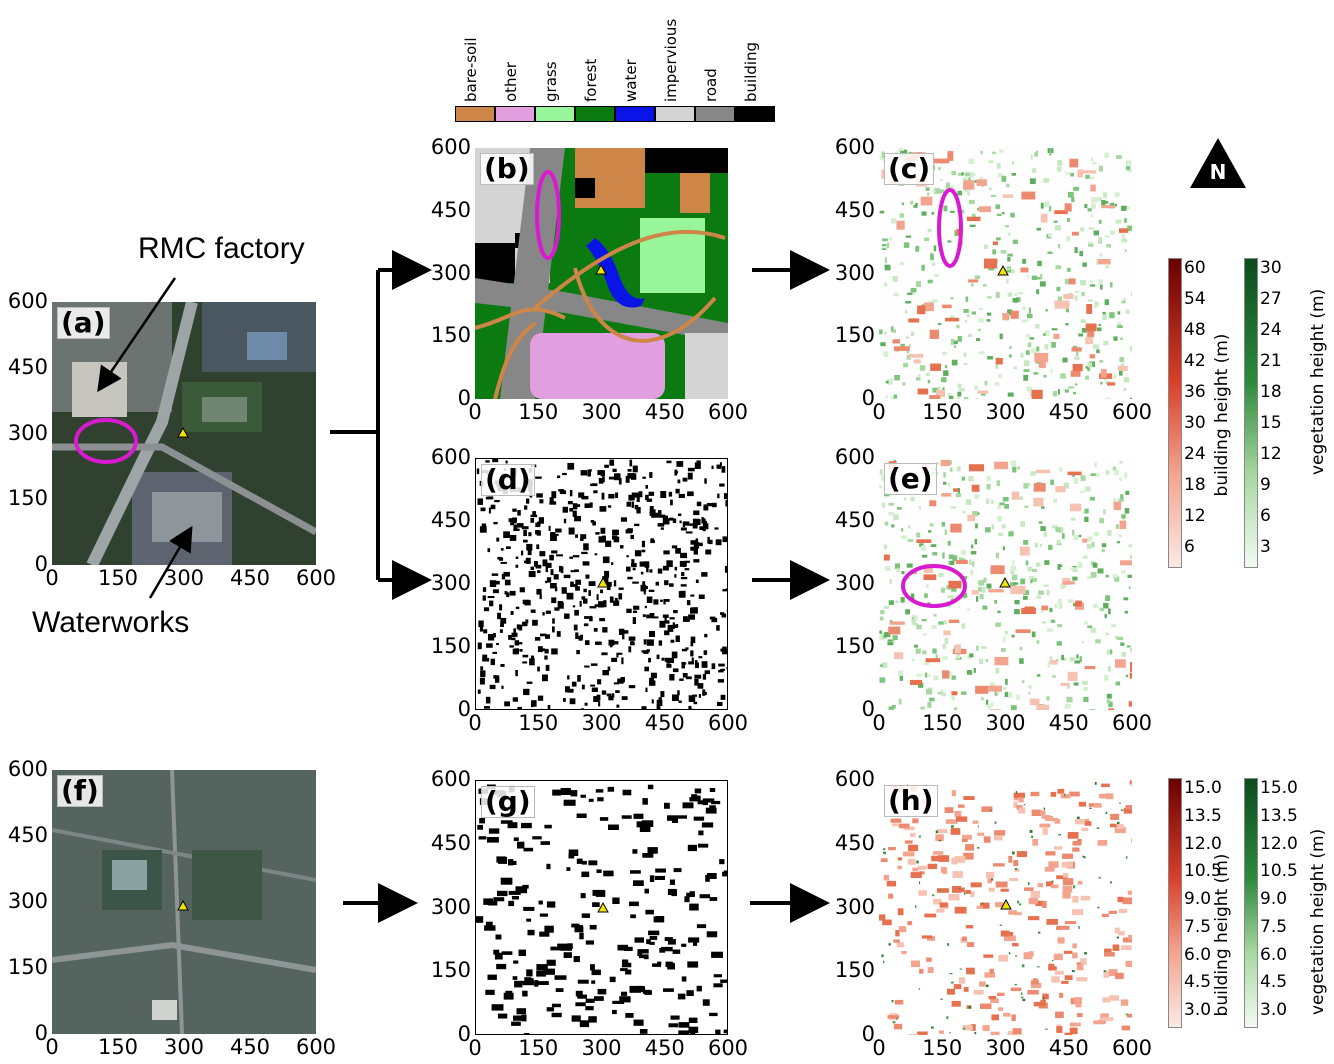 The width and height of the screenshot is (1334, 1064). Describe the element at coordinates (1198, 1010) in the screenshot. I see `colorbar-tick: 3.0` at that location.